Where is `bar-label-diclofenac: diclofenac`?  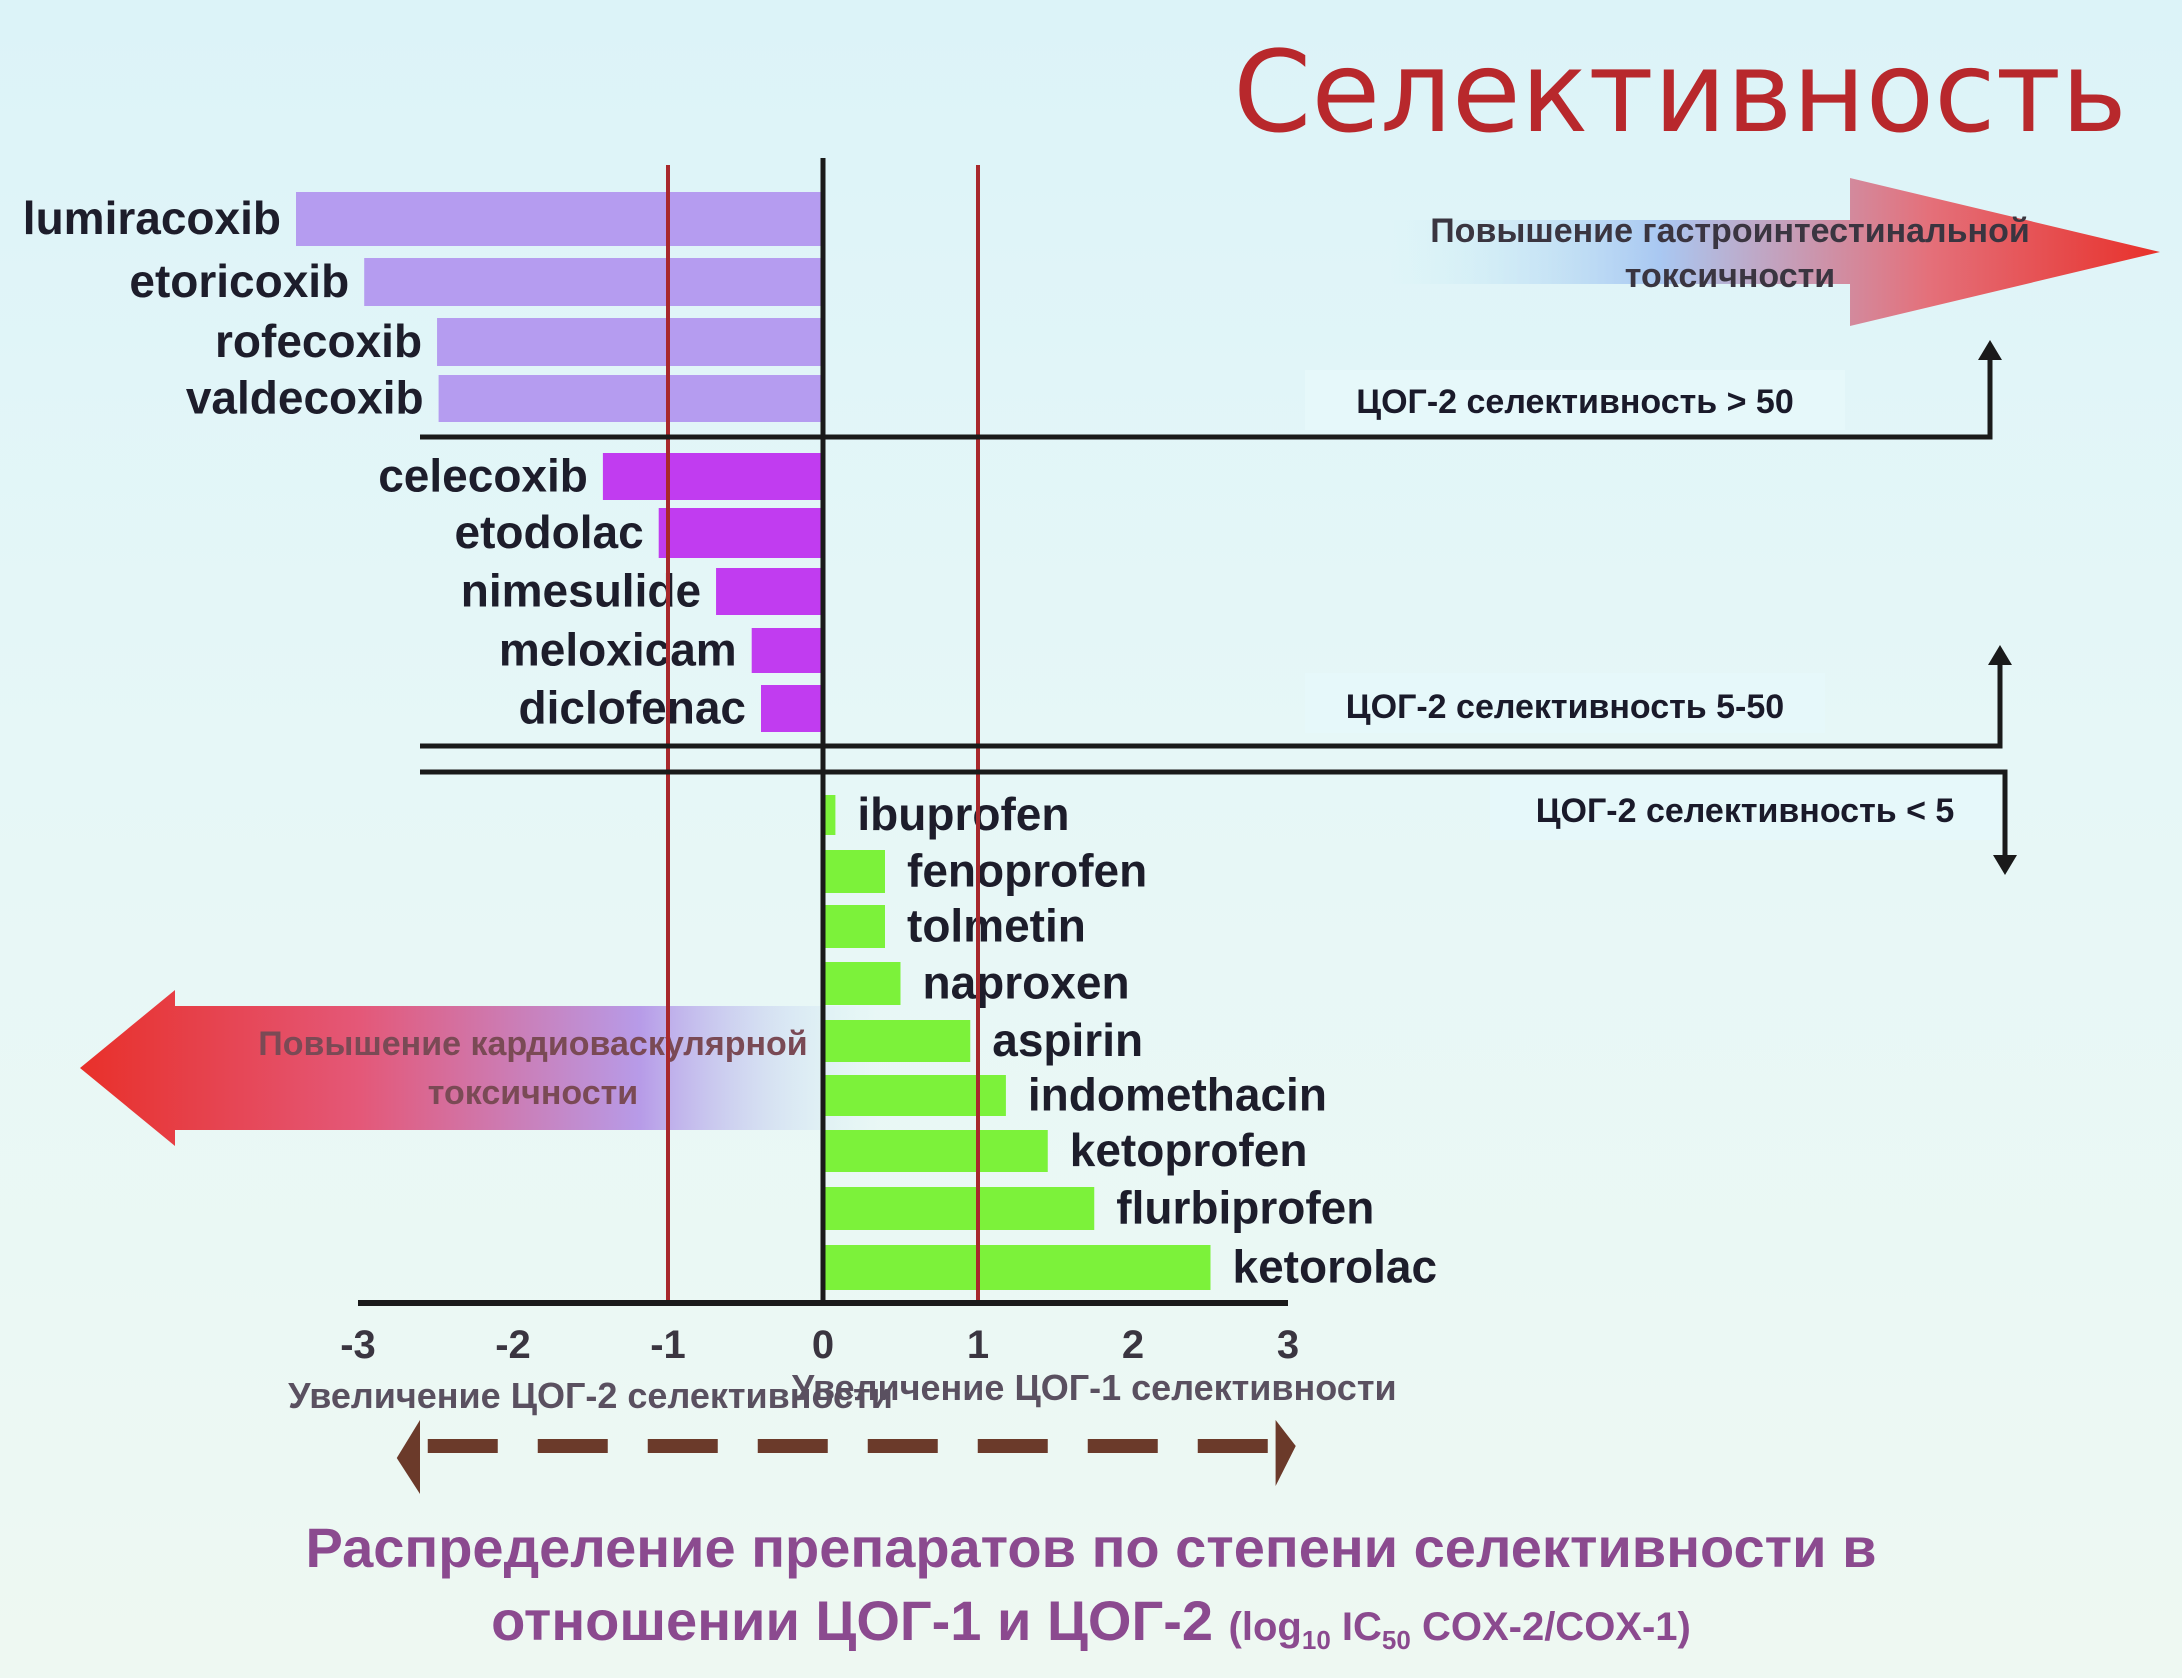
bar-label-diclofenac: diclofenac is located at coordinates (632, 708).